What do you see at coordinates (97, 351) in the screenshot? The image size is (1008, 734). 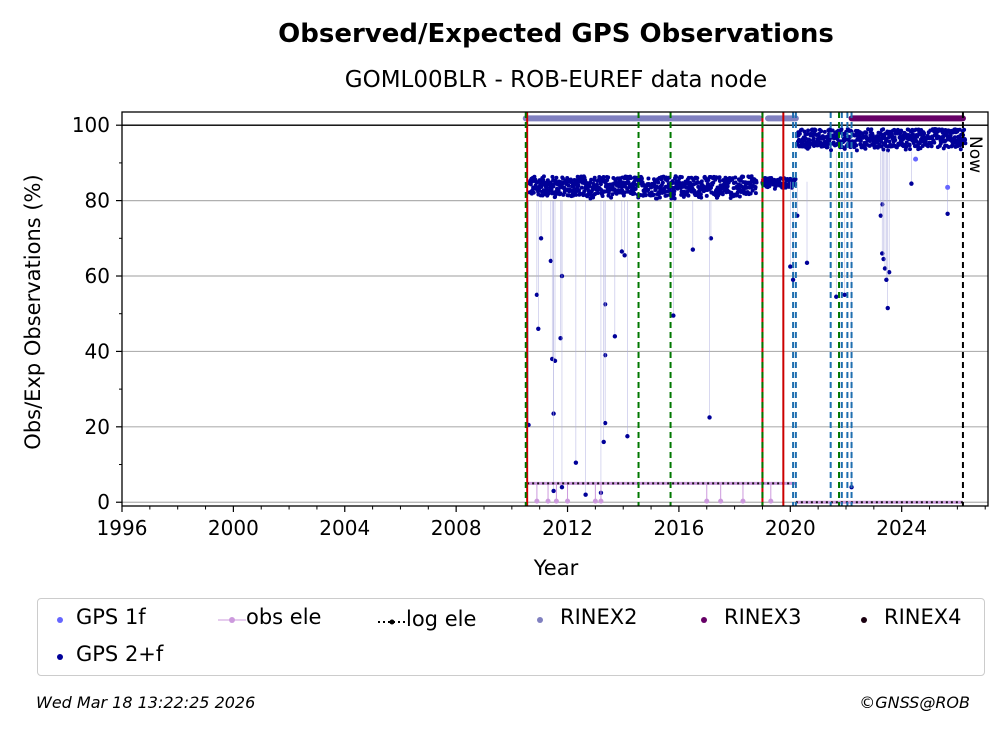 I see `y-tick-label: 40` at bounding box center [97, 351].